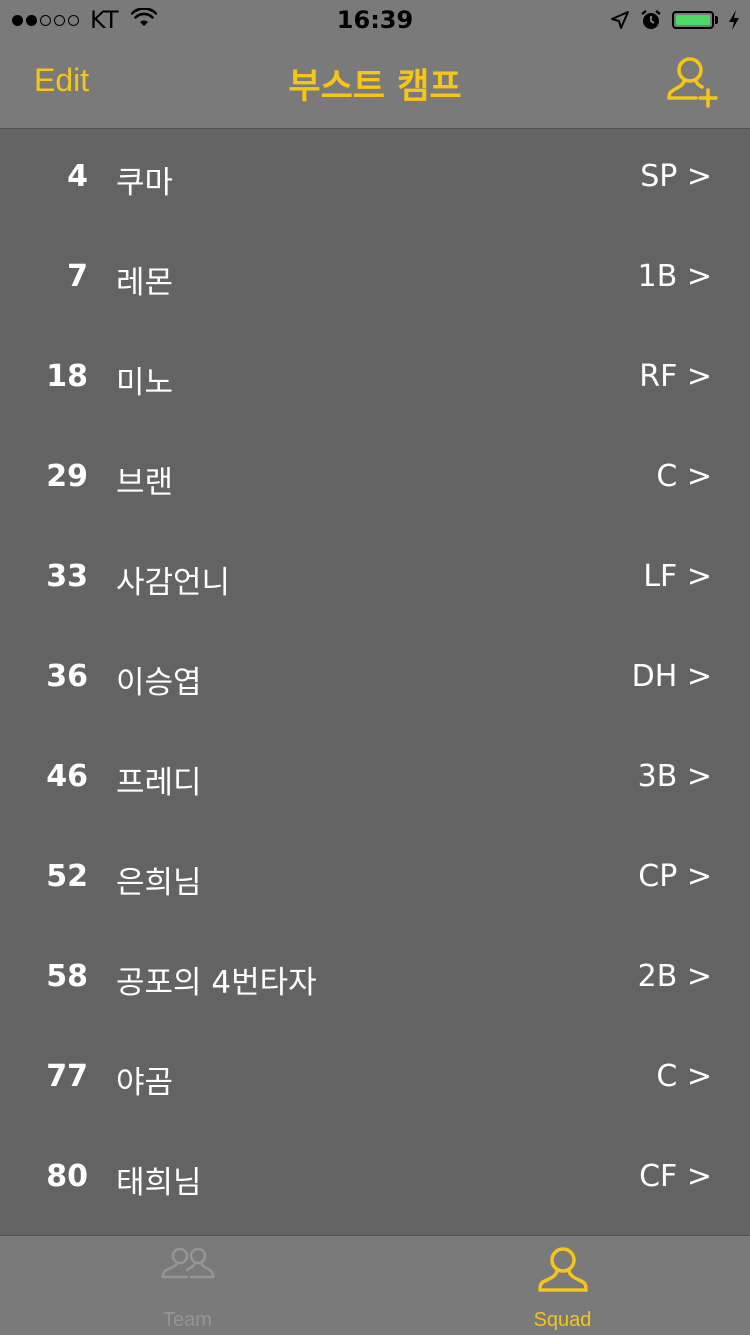 The image size is (750, 1335). What do you see at coordinates (675, 376) in the screenshot?
I see `player-position: RF >` at bounding box center [675, 376].